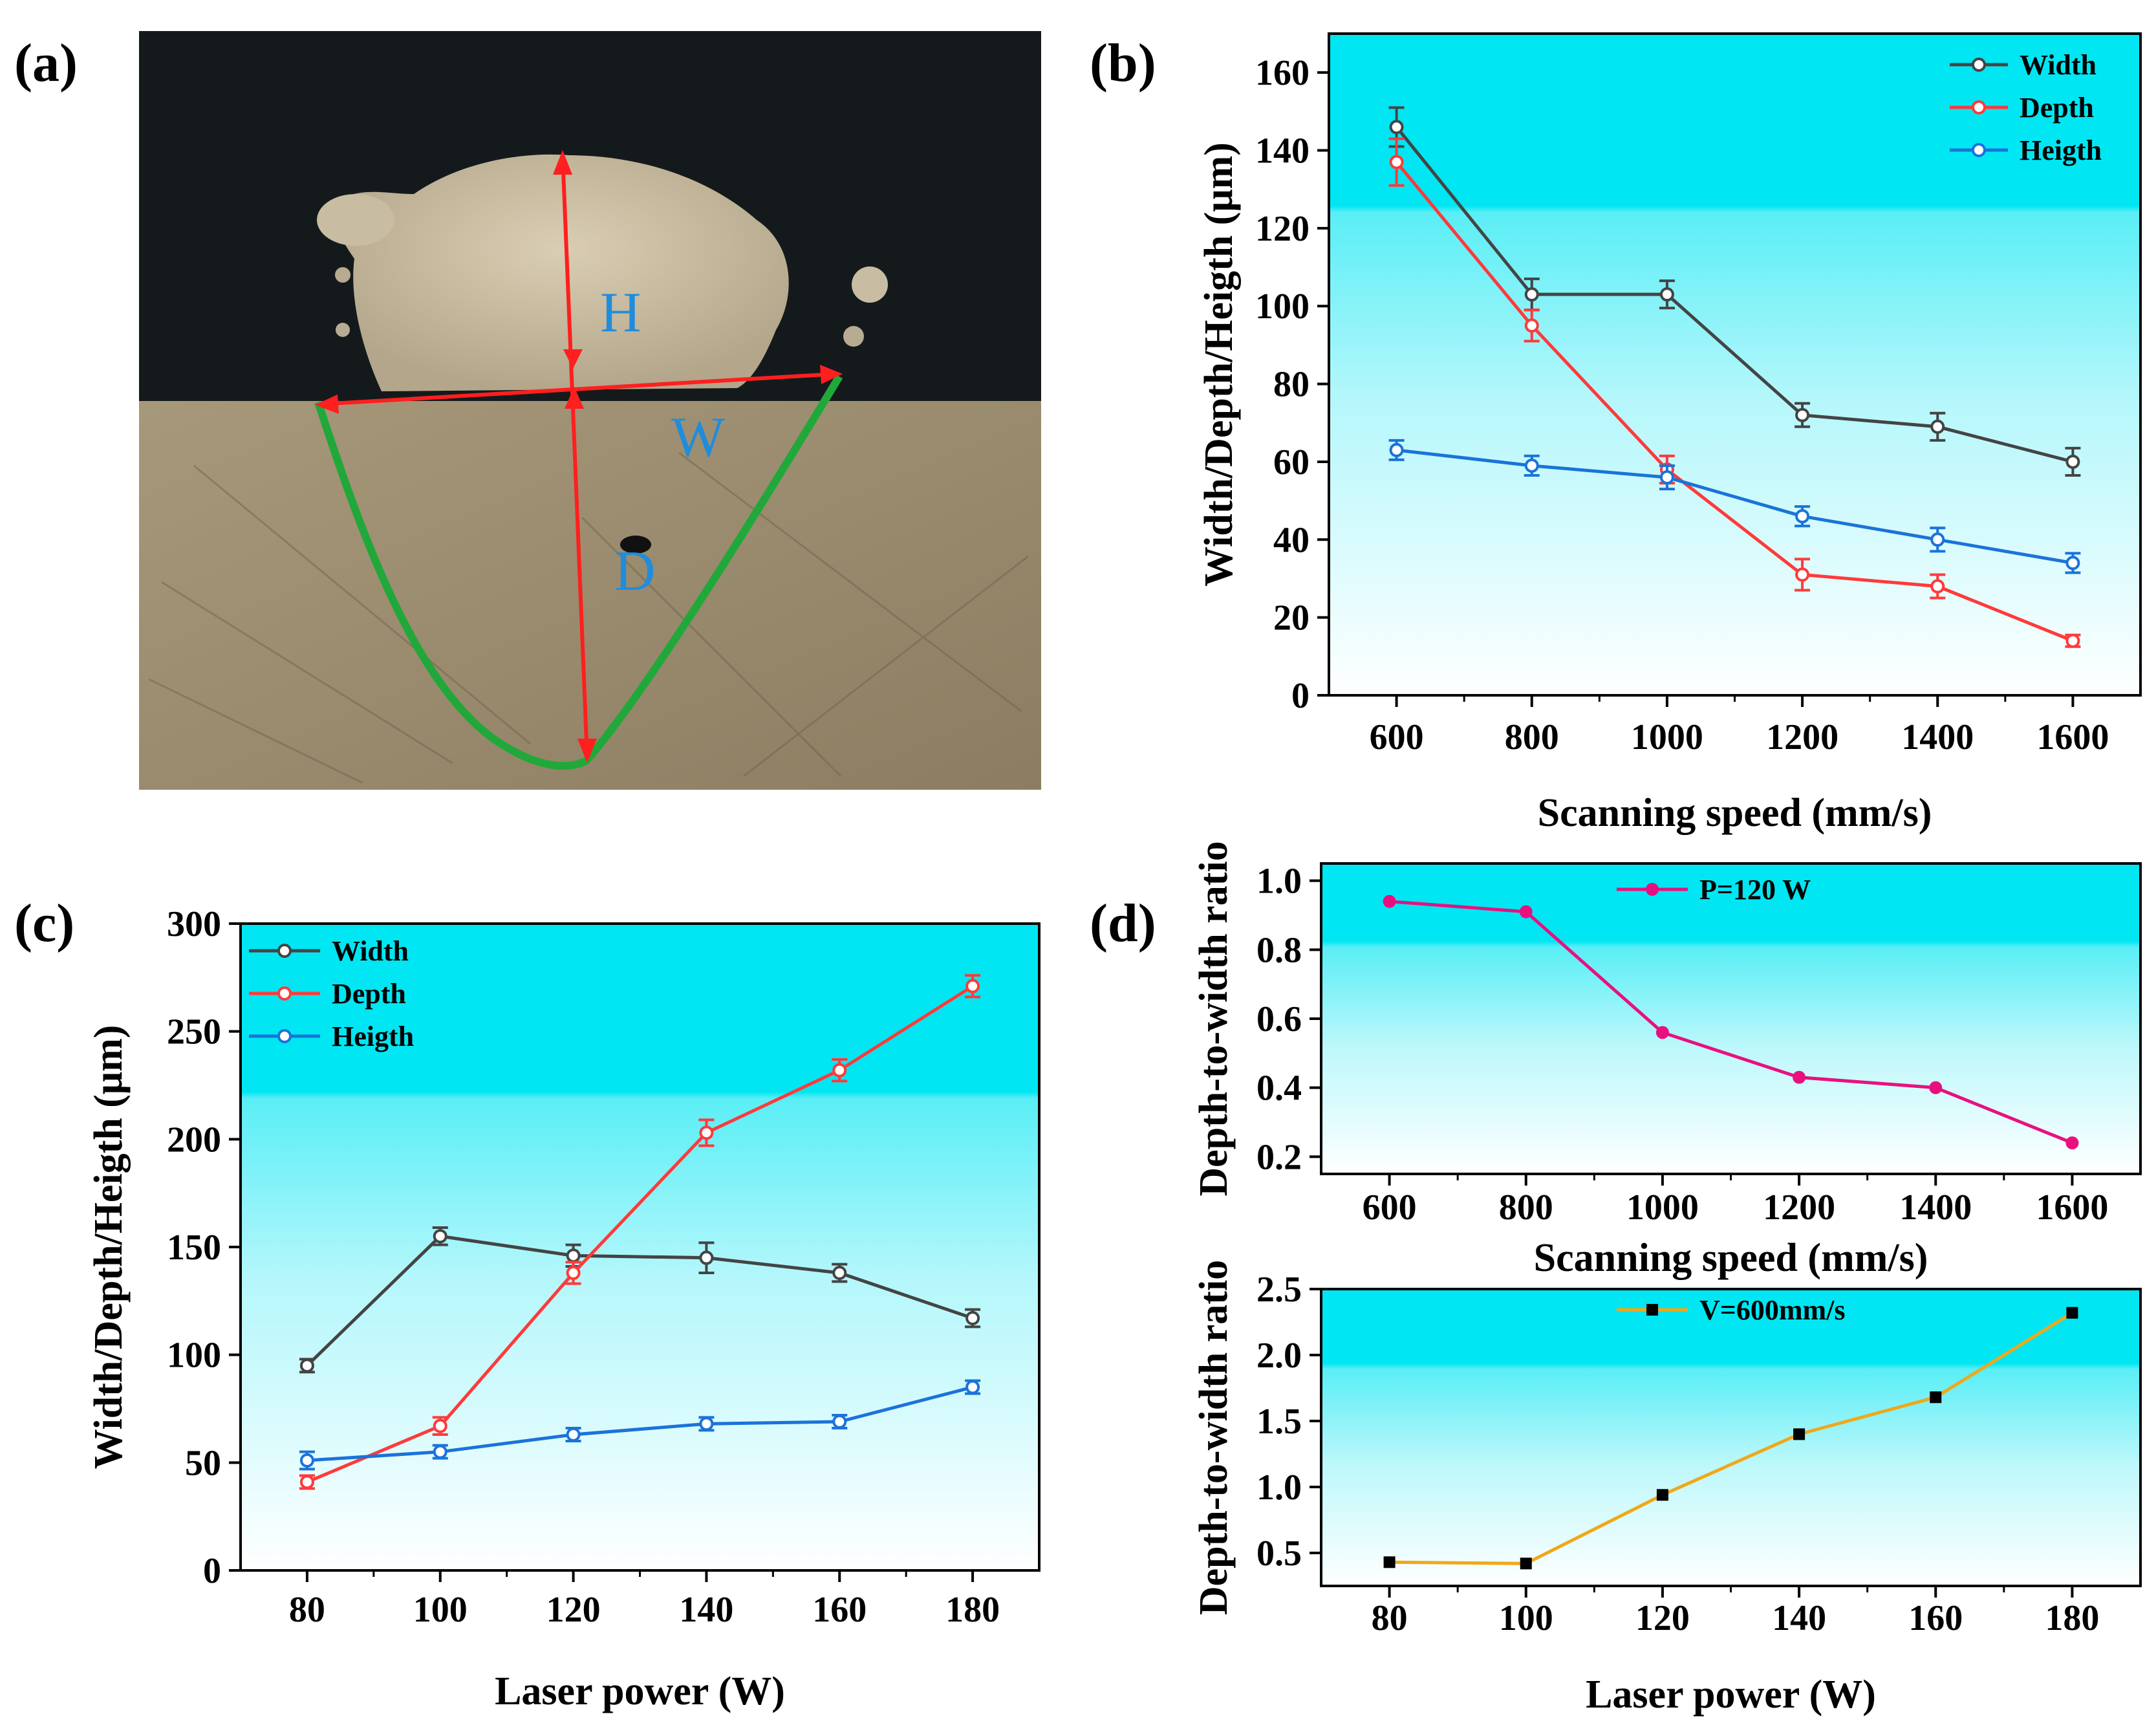 This screenshot has width=2156, height=1725. Describe the element at coordinates (1283, 73) in the screenshot. I see `y-tick-label: 160` at that location.